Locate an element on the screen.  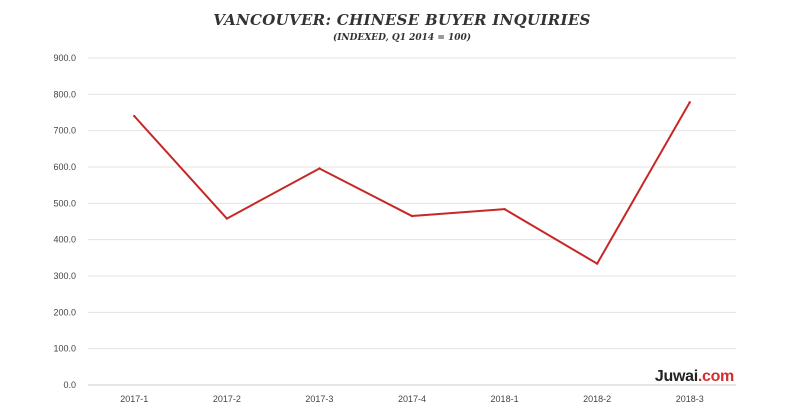
x-tick-label: 2017-3 is located at coordinates (319, 399).